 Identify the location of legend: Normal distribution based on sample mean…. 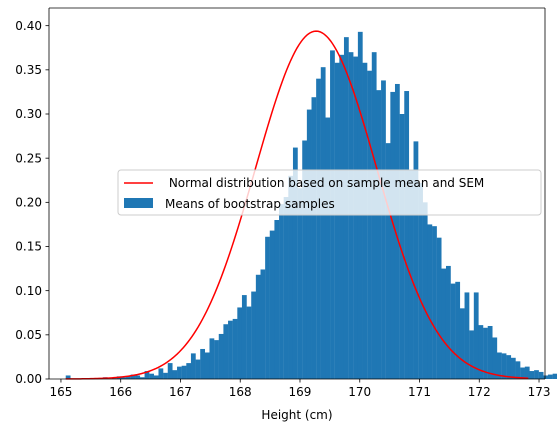
(329, 192).